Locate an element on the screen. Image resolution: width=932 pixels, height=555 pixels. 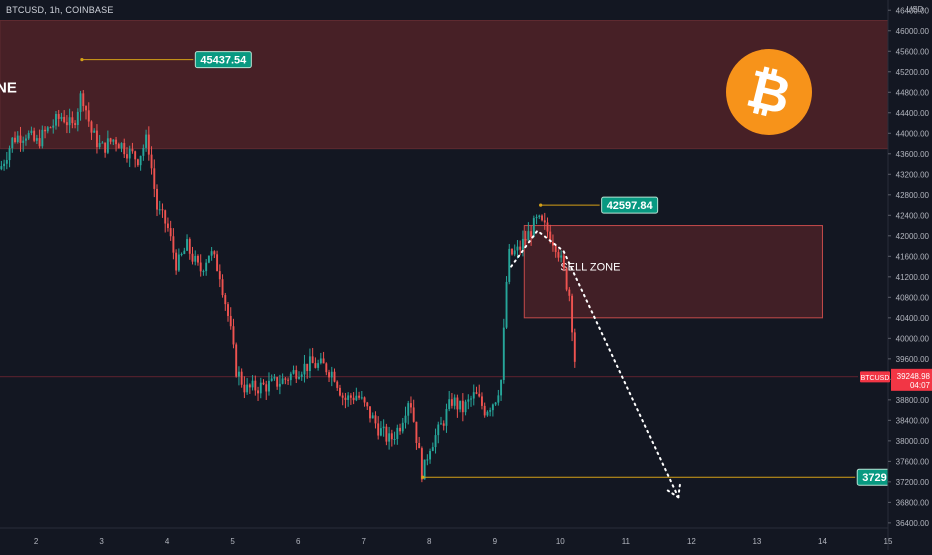
y-tick-label-5: 38400.00 is located at coordinates (913, 420).